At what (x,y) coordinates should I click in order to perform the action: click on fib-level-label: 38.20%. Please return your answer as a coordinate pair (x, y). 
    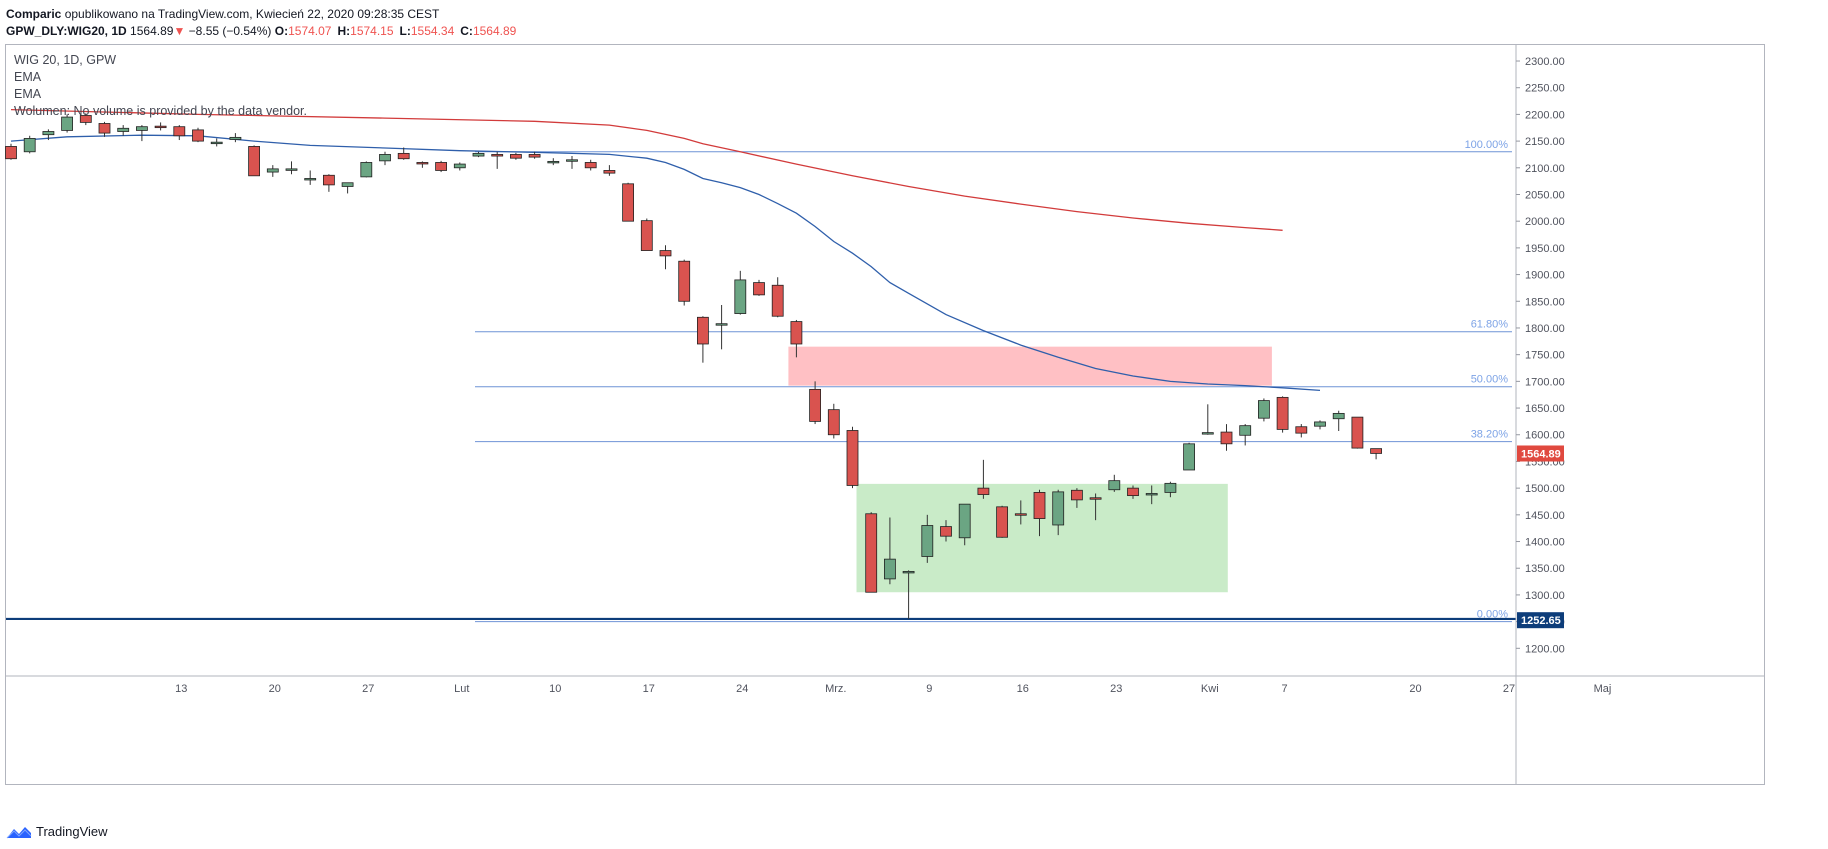
    Looking at the image, I should click on (1490, 435).